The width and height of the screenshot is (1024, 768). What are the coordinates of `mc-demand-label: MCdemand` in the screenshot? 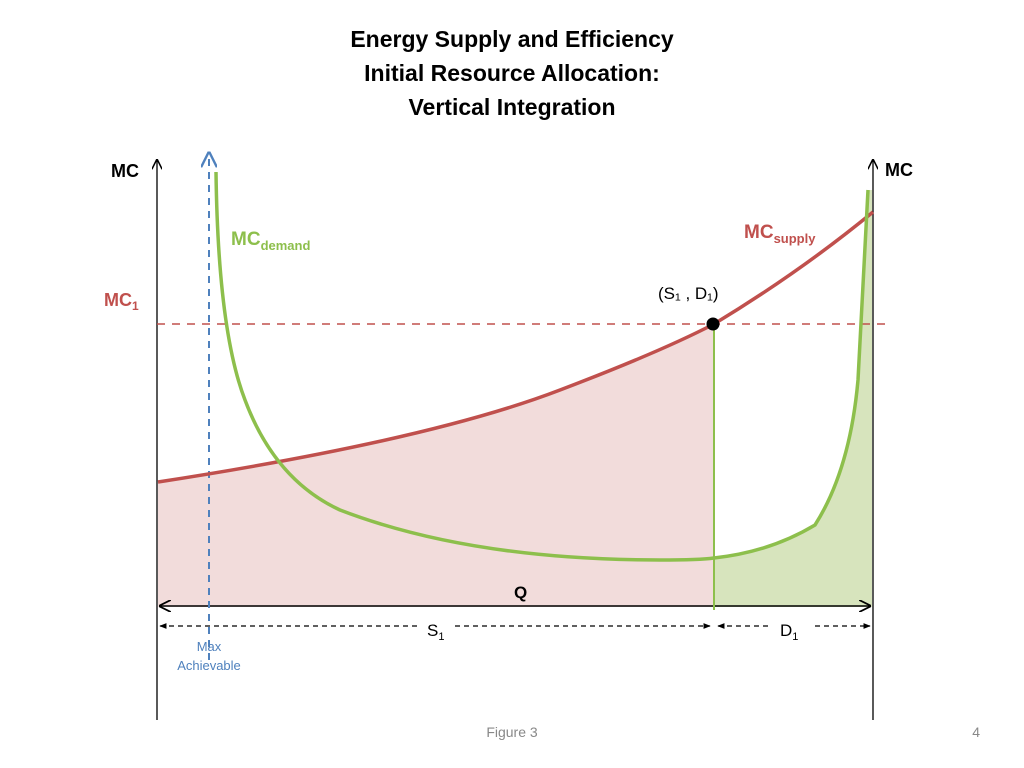 It's located at (270, 241).